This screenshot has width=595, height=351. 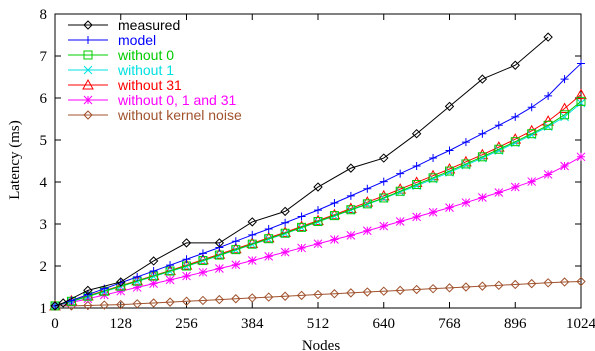 What do you see at coordinates (121, 324) in the screenshot?
I see `x-tick-label: 128` at bounding box center [121, 324].